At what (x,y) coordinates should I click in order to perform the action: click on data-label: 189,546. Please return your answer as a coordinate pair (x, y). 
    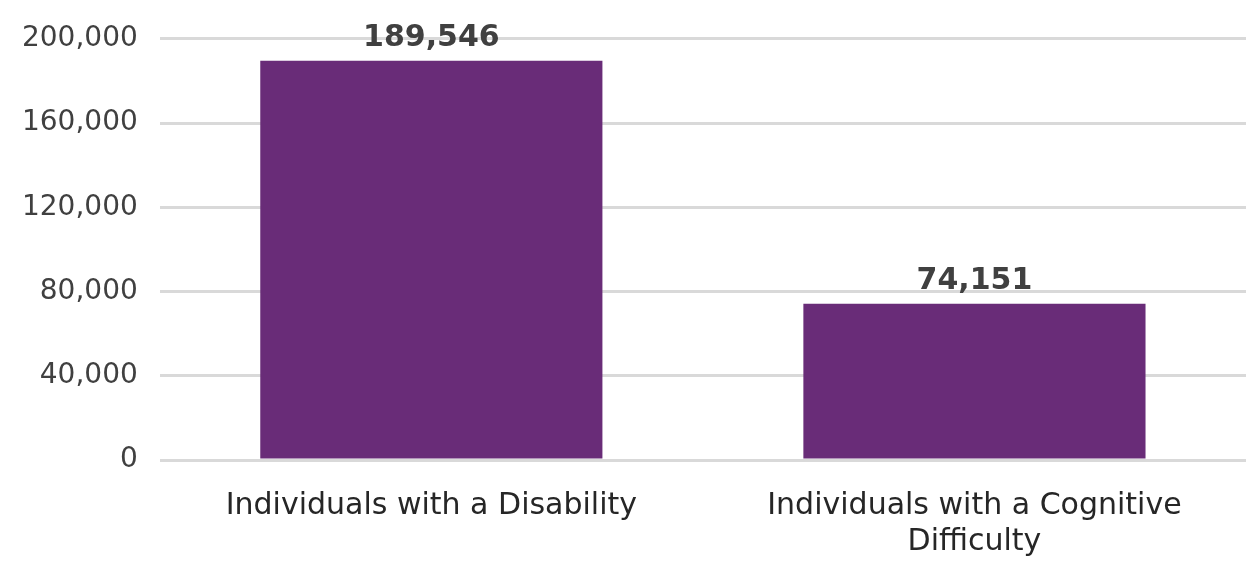
    Looking at the image, I should click on (431, 35).